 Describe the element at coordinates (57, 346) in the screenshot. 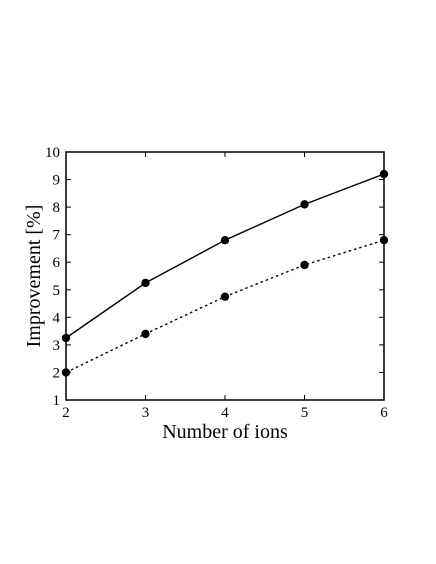

I see `y-tick-label: 3` at that location.